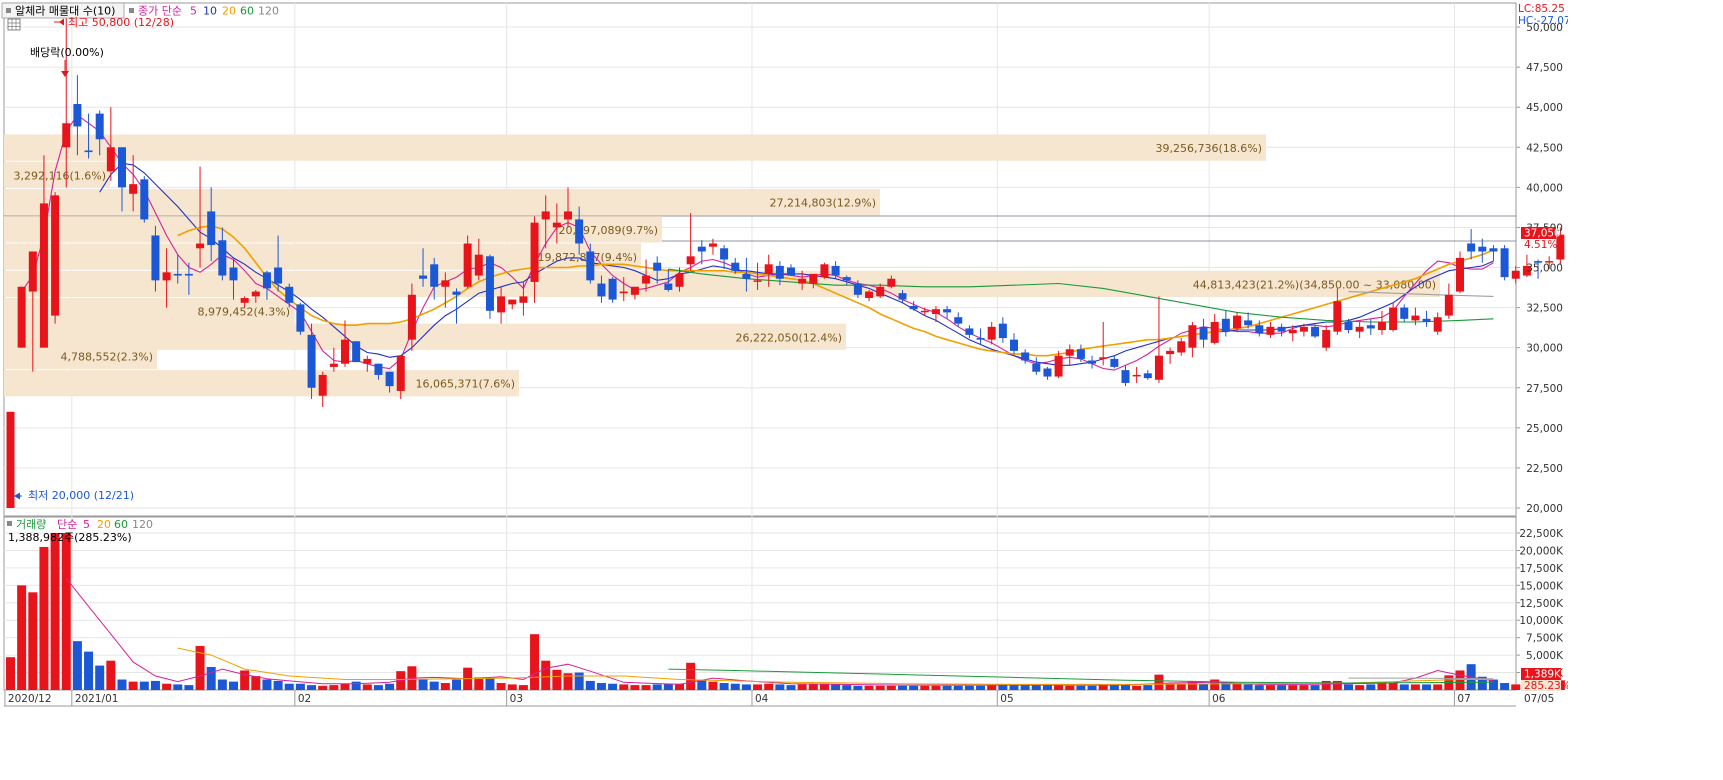 Image resolution: width=1723 pixels, height=780 pixels. Describe the element at coordinates (1541, 534) in the screenshot. I see `volume-tick-label: 22,500K` at that location.